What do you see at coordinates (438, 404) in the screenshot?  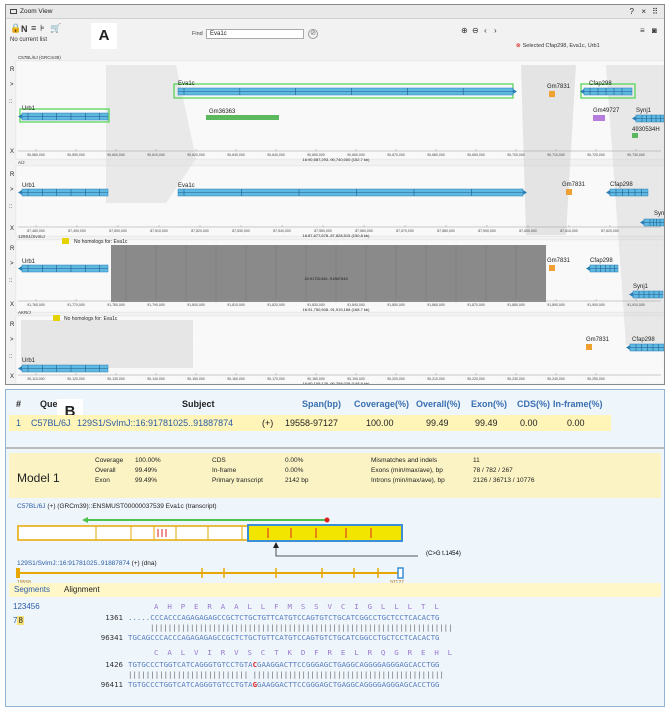 I see `col-overall: Overall(%)` at bounding box center [438, 404].